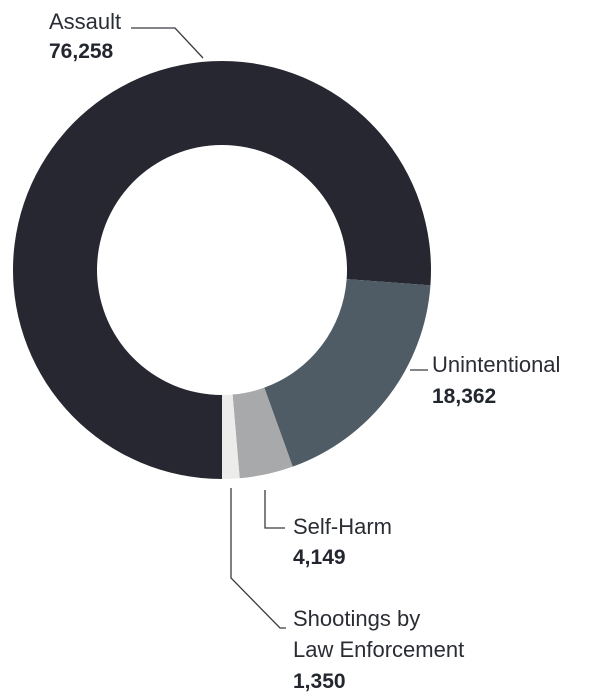 Image resolution: width=594 pixels, height=696 pixels. What do you see at coordinates (81, 51) in the screenshot?
I see `value-assault: 76,258` at bounding box center [81, 51].